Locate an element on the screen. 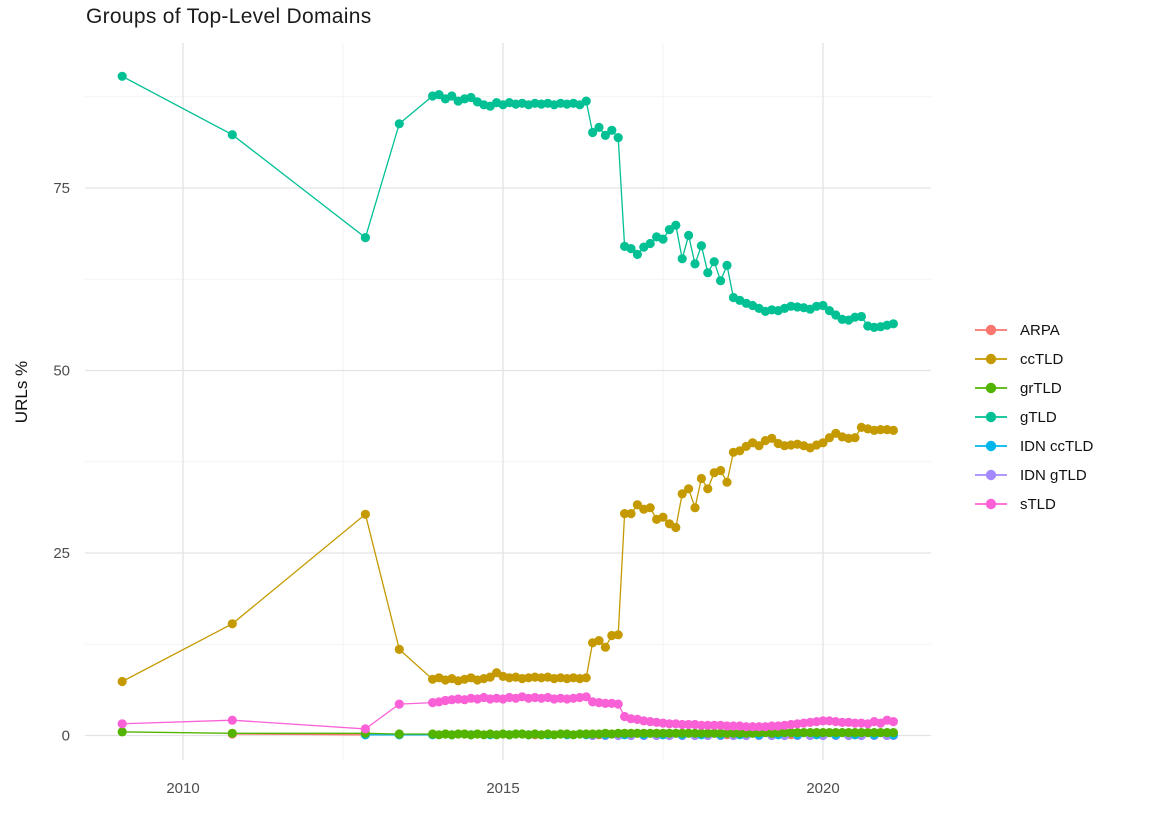 This screenshot has height=832, width=1164. legend-item-idn-gtld: IDN gTLD is located at coordinates (1033, 475).